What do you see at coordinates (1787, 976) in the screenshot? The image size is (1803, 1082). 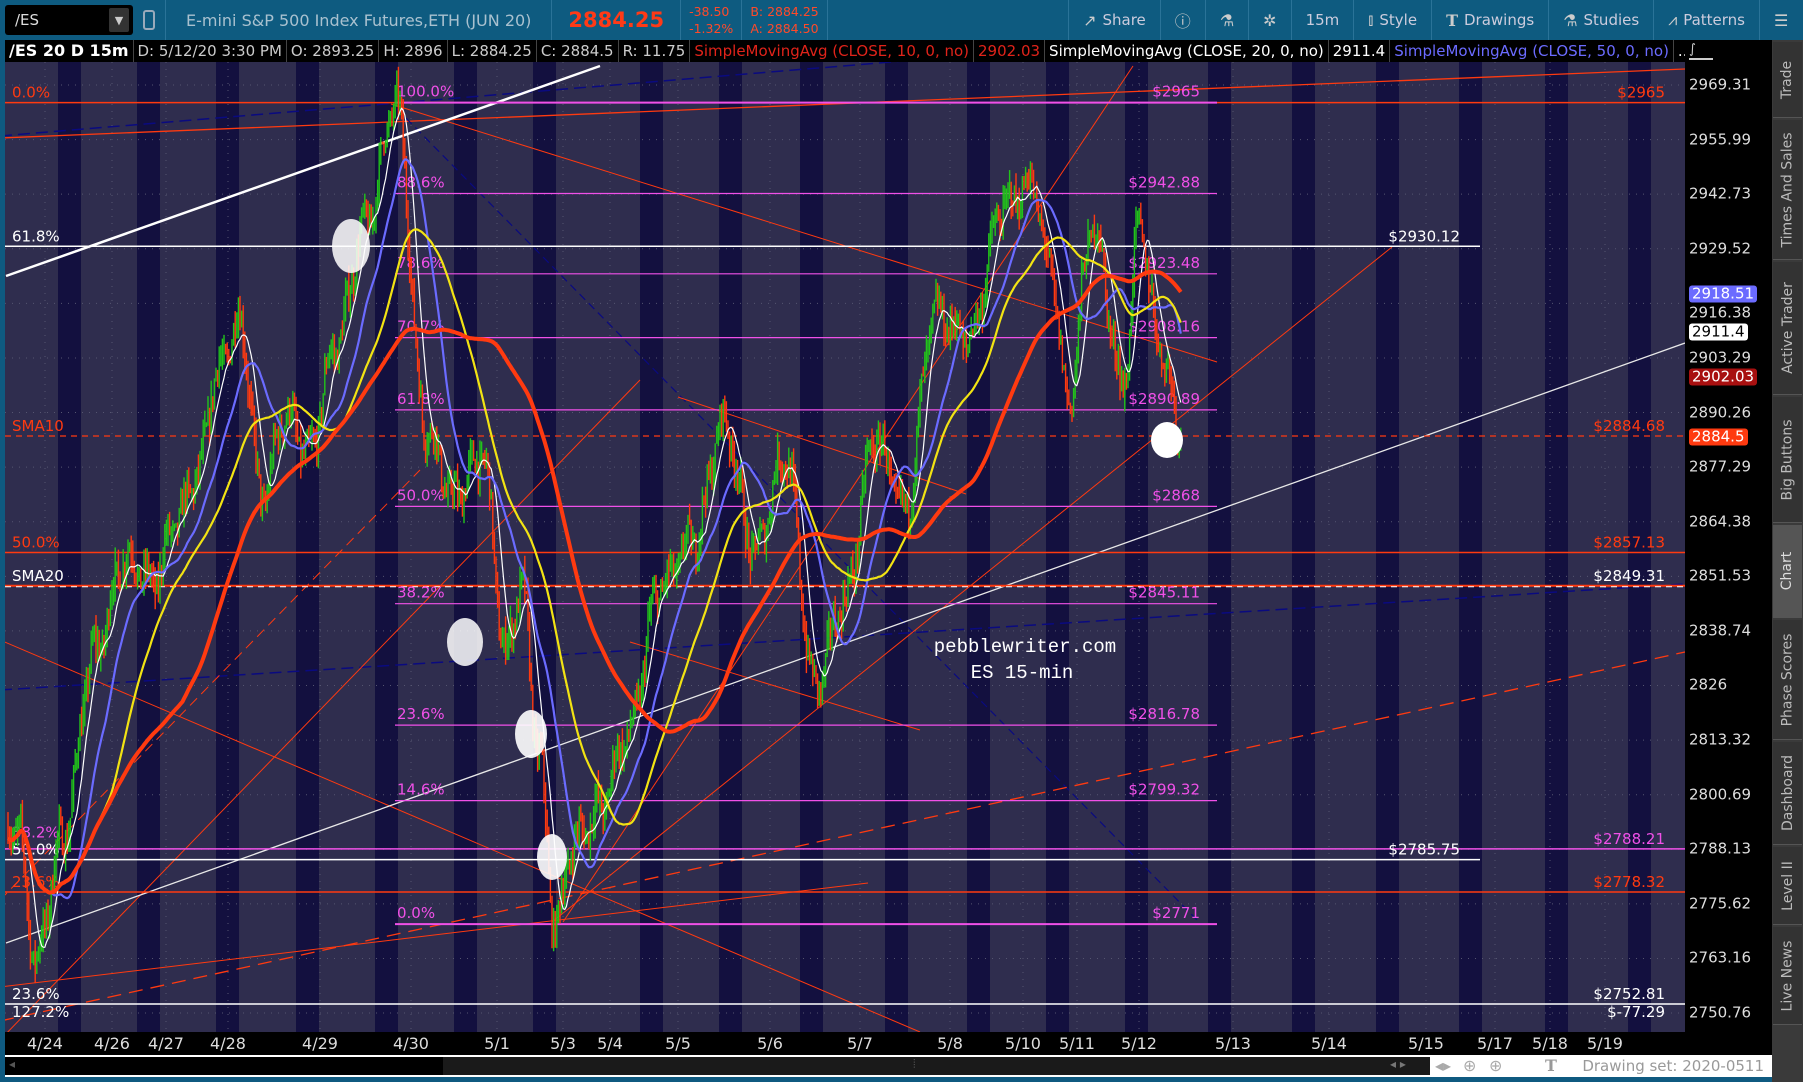 I see `side-tab-live-news: Live News` at bounding box center [1787, 976].